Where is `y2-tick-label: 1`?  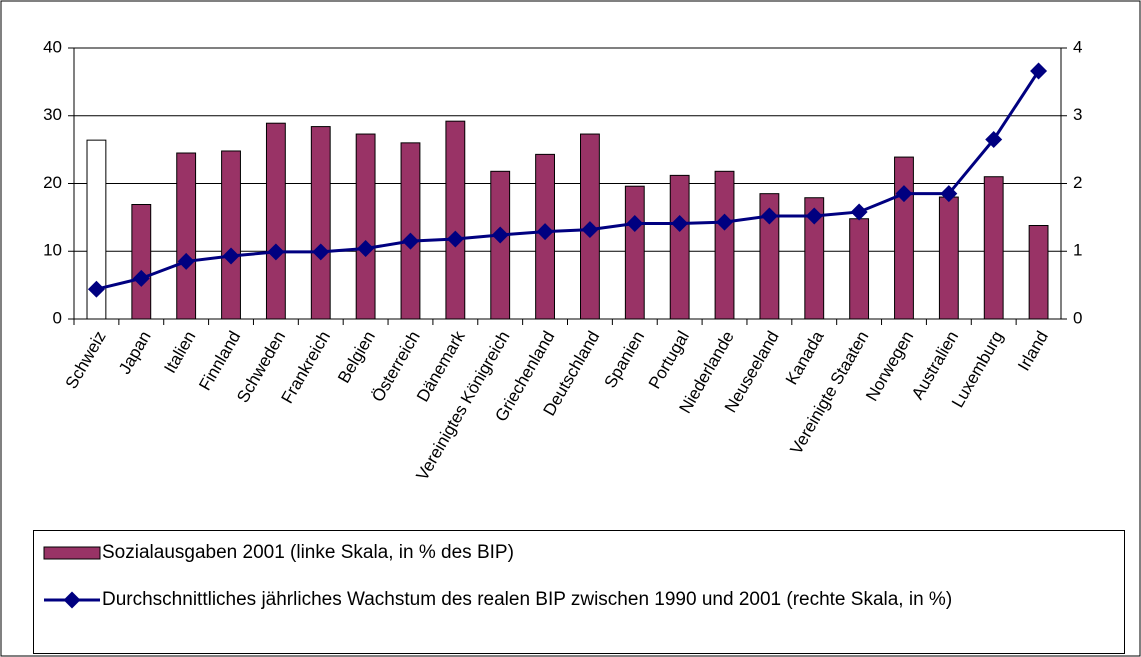 y2-tick-label: 1 is located at coordinates (1077, 250).